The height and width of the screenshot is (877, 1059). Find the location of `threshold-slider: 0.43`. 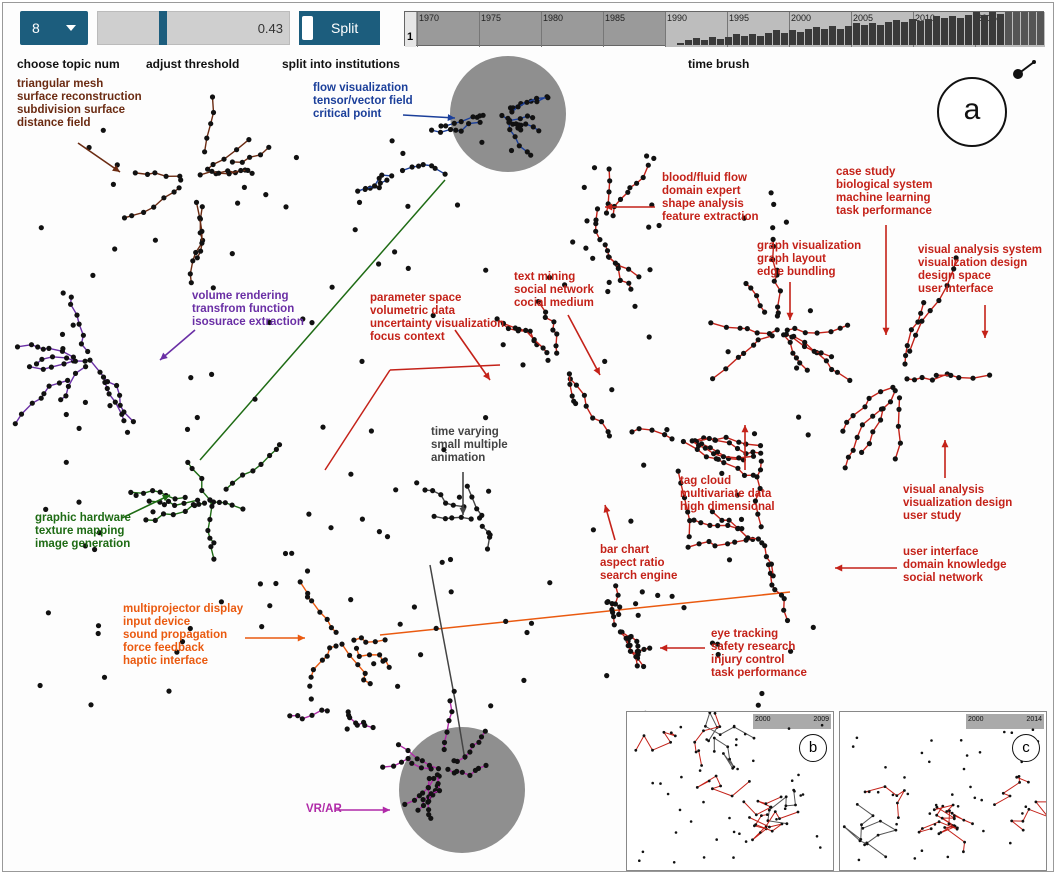

threshold-slider: 0.43 is located at coordinates (193, 28).